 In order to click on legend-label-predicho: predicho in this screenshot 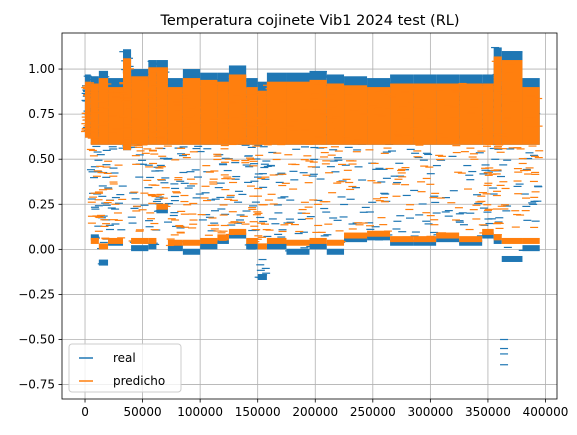, I will do `click(139, 381)`.